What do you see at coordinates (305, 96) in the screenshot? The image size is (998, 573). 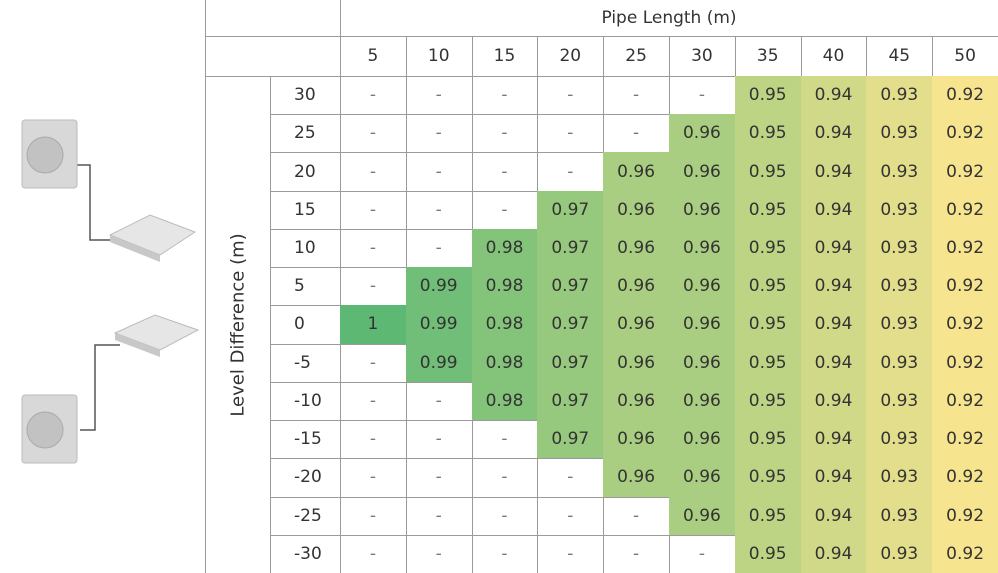 I see `row-header: 30` at bounding box center [305, 96].